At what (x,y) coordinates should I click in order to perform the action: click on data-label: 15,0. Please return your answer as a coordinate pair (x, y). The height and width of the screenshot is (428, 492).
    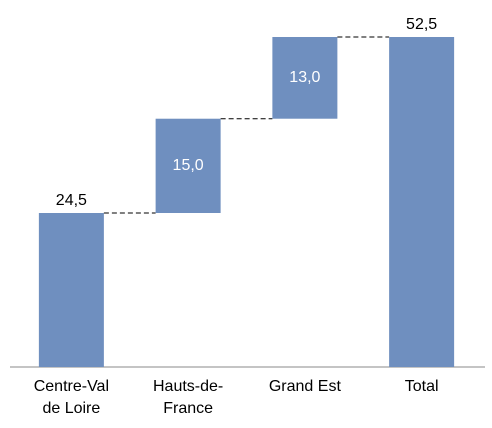
    Looking at the image, I should click on (188, 165).